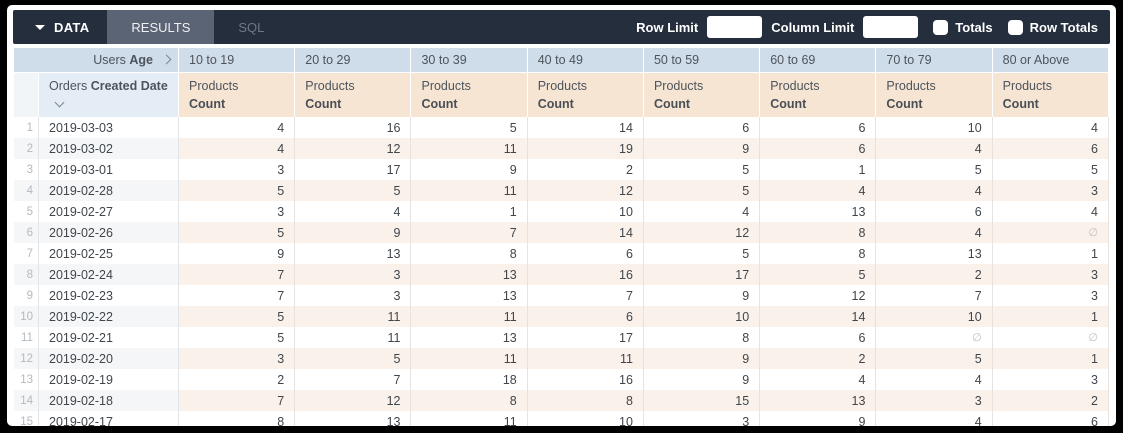  I want to click on row-limit-input, so click(735, 27).